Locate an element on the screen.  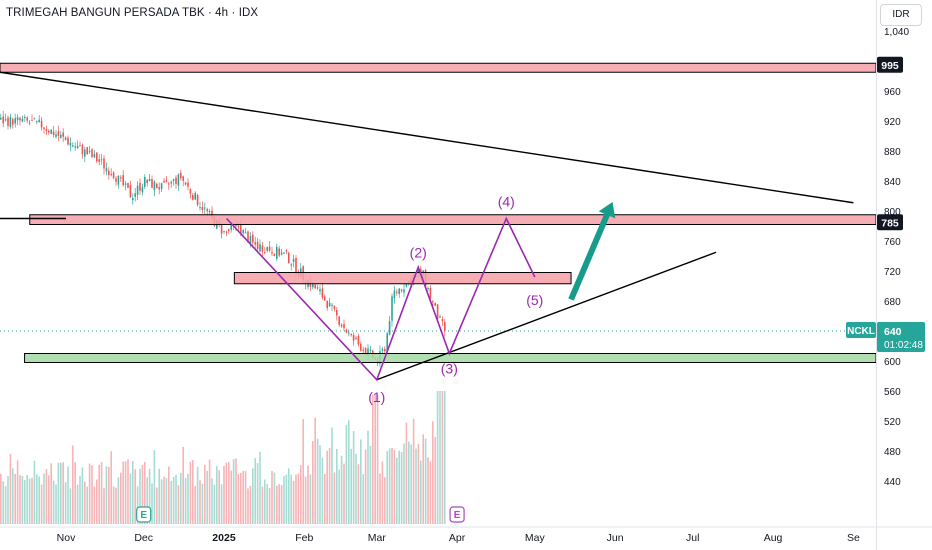
time-tick-label: Nov is located at coordinates (66, 538).